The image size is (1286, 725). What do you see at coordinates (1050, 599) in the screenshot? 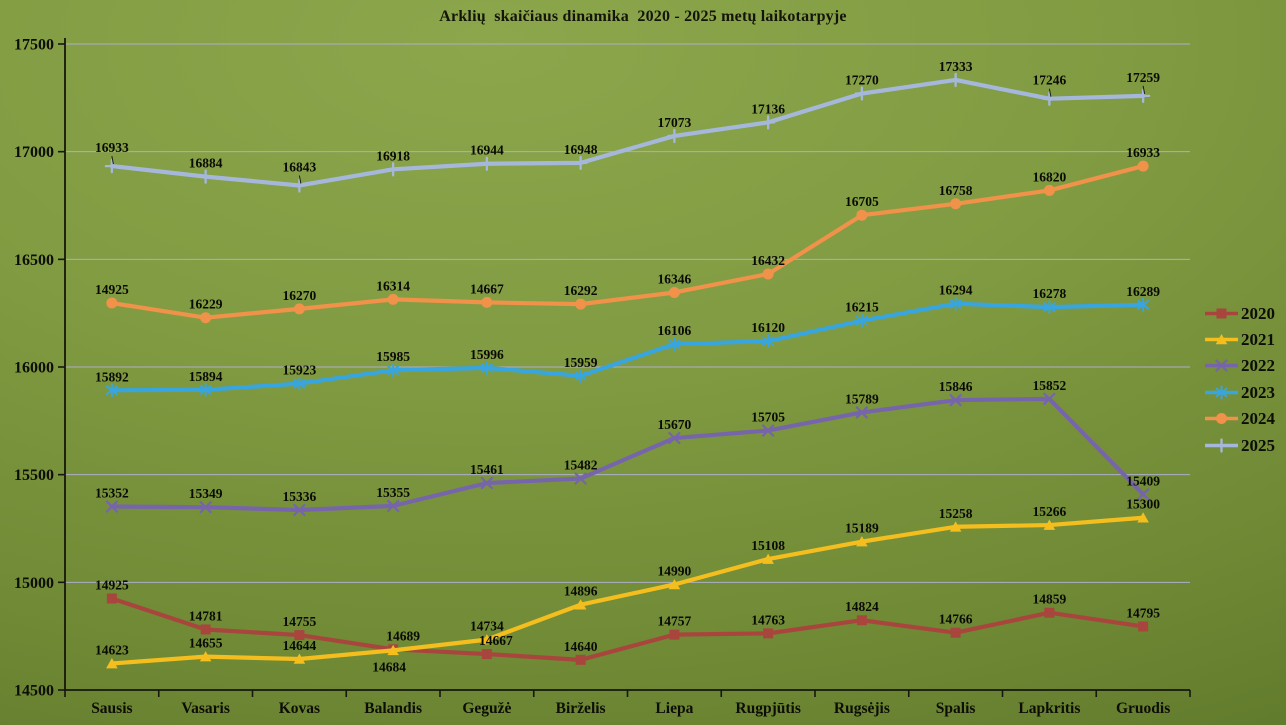
I see `data-label: 14859` at bounding box center [1050, 599].